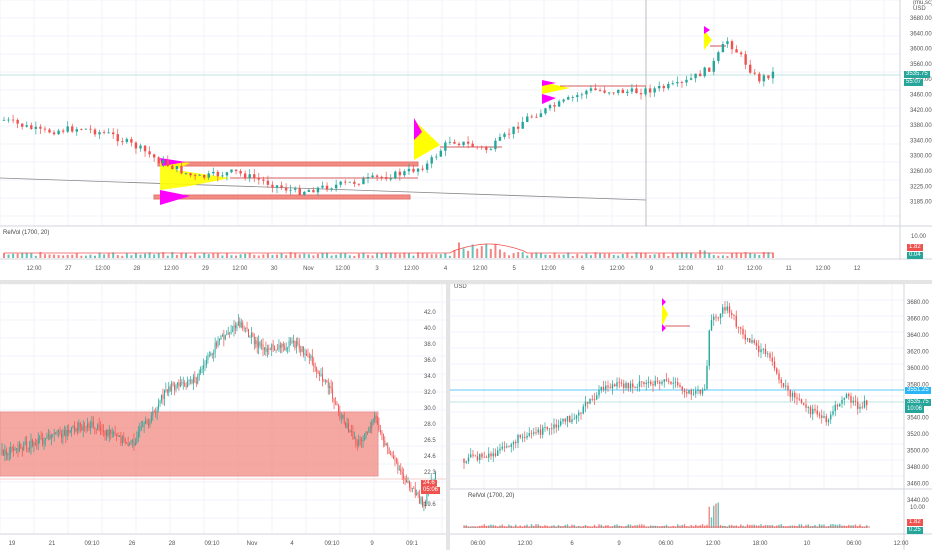 Image resolution: width=932 pixels, height=550 pixels. What do you see at coordinates (491, 496) in the screenshot?
I see `br-indicator-label: RelVol (1700, 20)` at bounding box center [491, 496].